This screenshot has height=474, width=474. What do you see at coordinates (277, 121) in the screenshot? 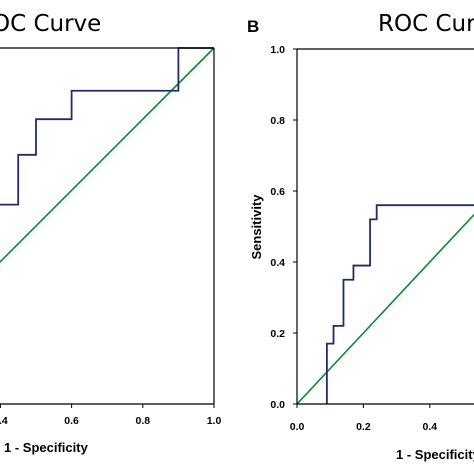
I see `panel-b-y-tick-label: 0.8` at bounding box center [277, 121].